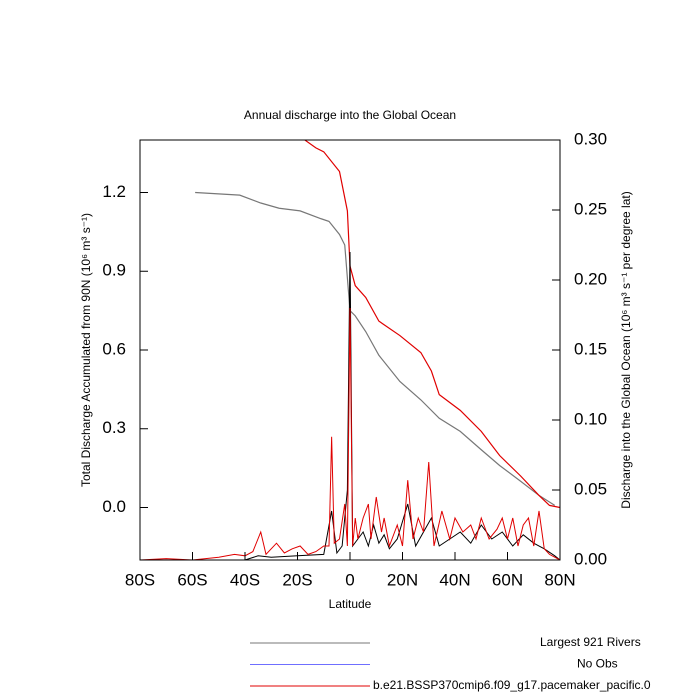 The height and width of the screenshot is (700, 700). I want to click on y2-tick-label: 0.20, so click(590, 278).